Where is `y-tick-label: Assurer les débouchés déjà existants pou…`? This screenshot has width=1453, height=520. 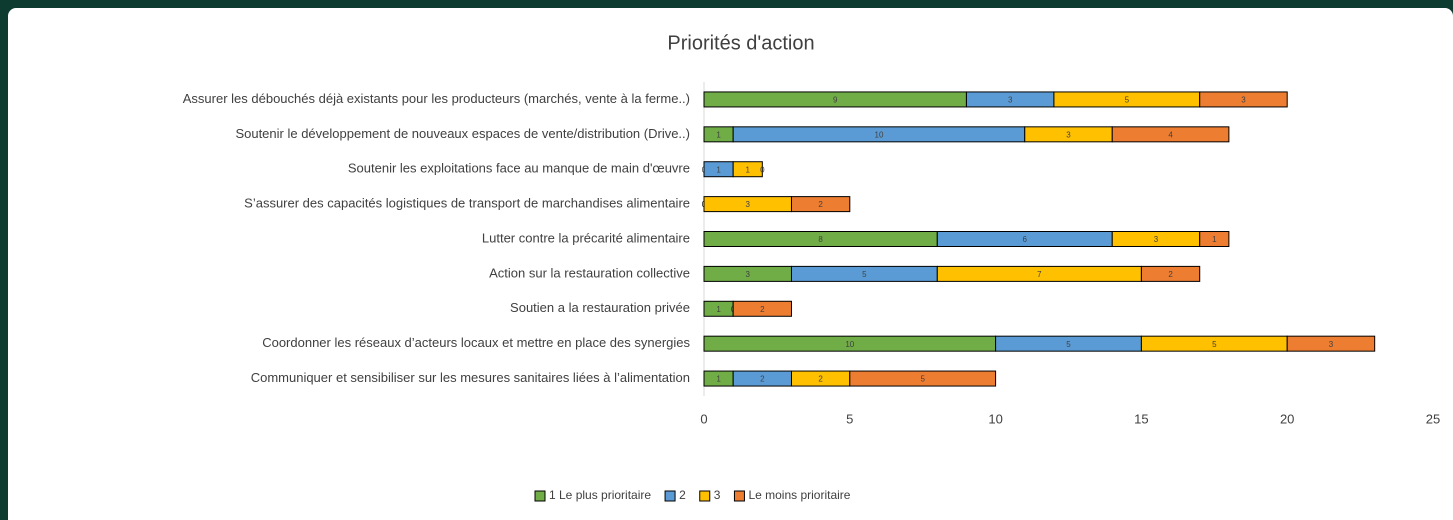
y-tick-label: Assurer les débouchés déjà existants pou… is located at coordinates (436, 98).